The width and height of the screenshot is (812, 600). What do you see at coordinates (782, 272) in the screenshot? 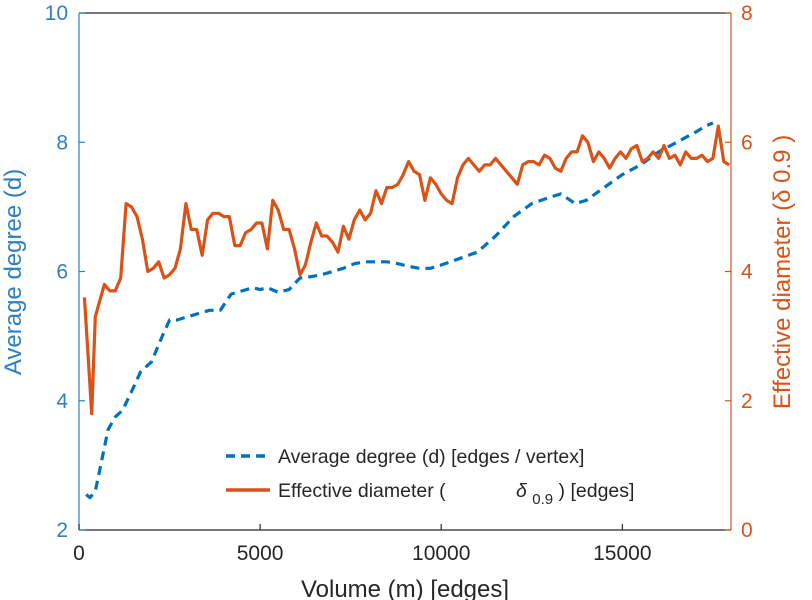
I see `right-y-axis-label: Effective diameter (δ 0.9 )` at bounding box center [782, 272].